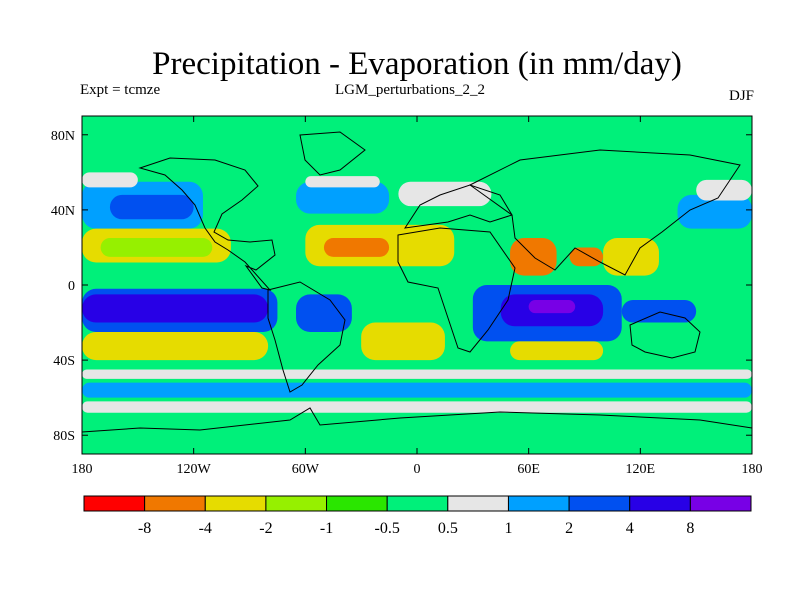  I want to click on coastline-africa, so click(456, 290).